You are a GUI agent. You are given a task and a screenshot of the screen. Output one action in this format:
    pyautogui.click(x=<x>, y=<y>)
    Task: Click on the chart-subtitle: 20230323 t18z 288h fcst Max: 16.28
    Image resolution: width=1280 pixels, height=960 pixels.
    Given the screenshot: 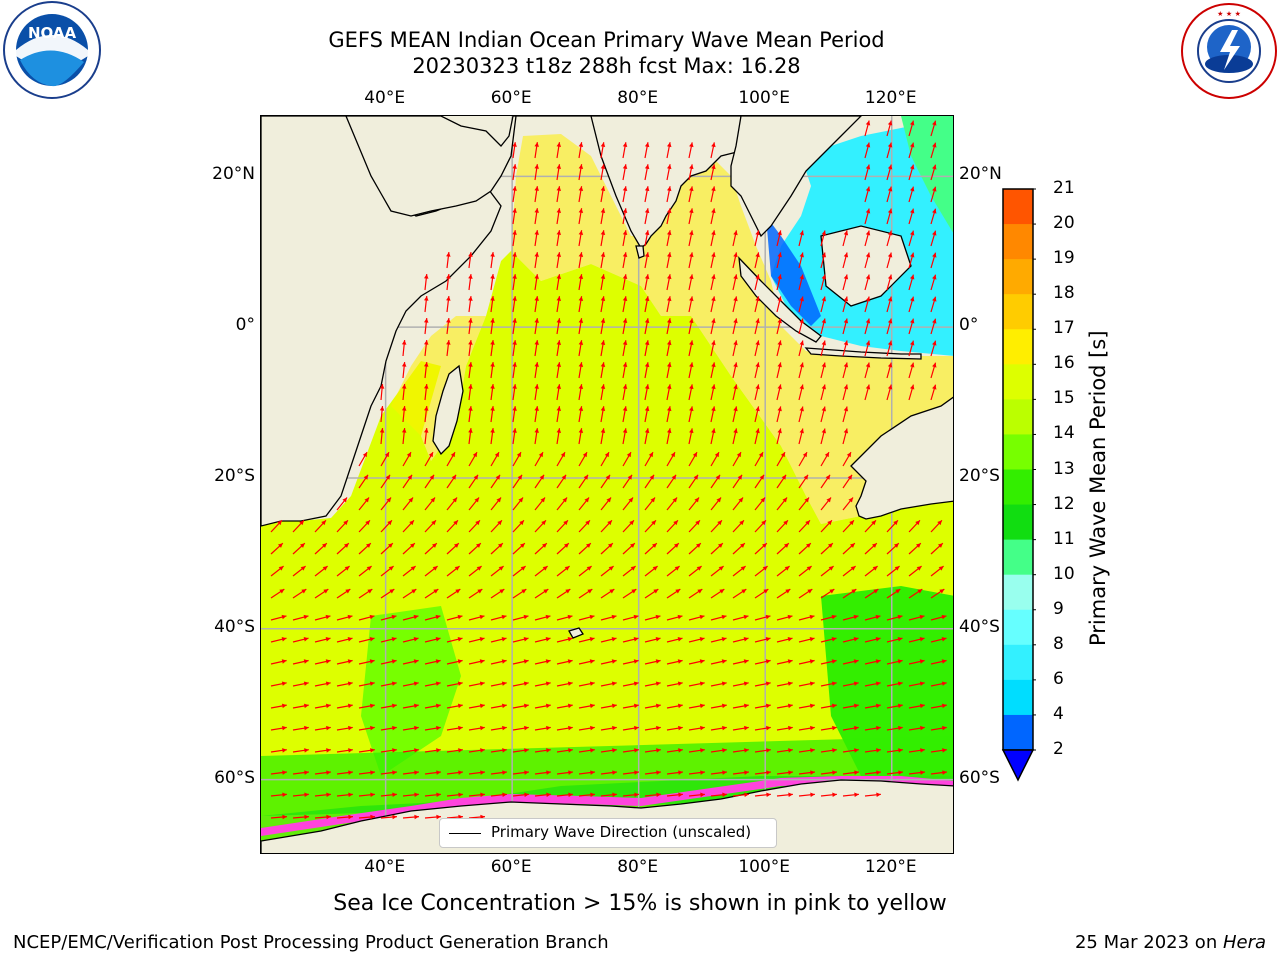 What is the action you would take?
    pyautogui.click(x=606, y=66)
    